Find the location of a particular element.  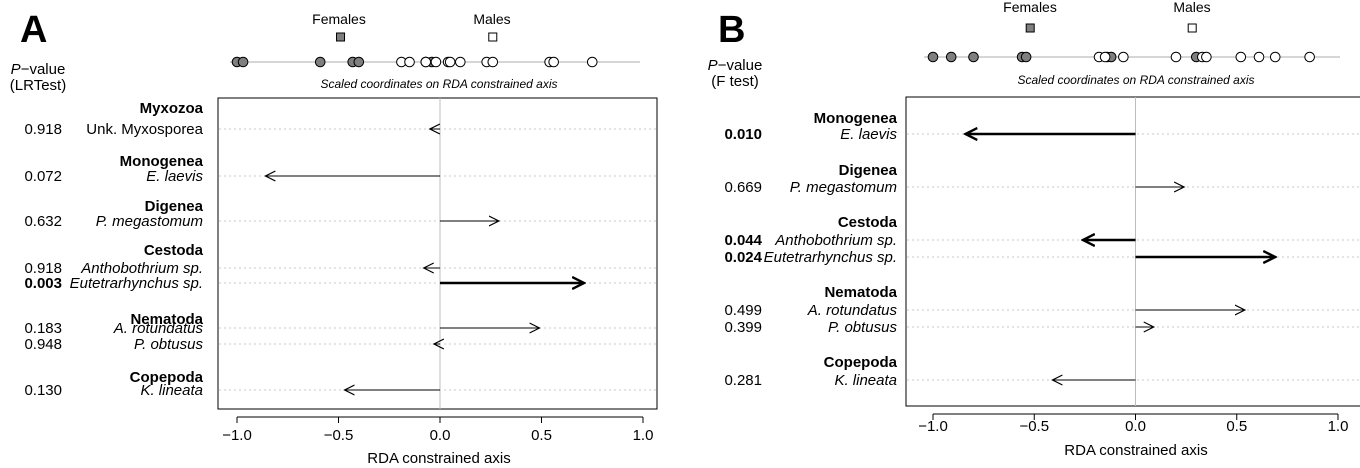

panel-a-tick-label: 1.0 is located at coordinates (643, 435).